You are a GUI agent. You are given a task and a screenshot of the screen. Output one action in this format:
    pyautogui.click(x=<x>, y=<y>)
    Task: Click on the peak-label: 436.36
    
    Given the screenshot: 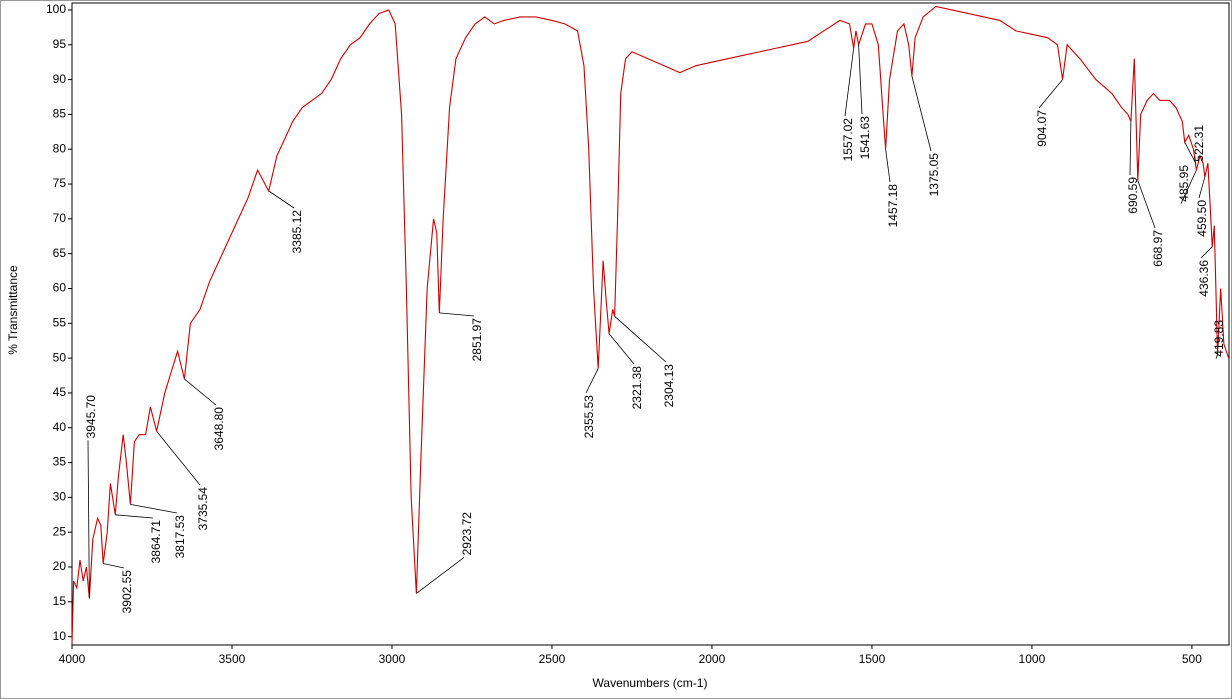 What is the action you would take?
    pyautogui.click(x=1204, y=278)
    